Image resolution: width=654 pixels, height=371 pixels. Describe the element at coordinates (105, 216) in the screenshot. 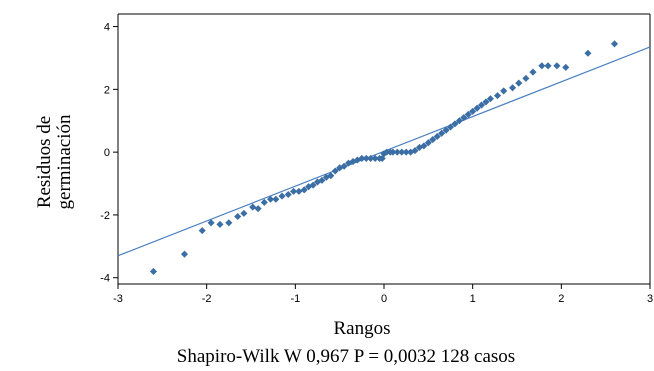

I see `y-tick-label: -2` at that location.